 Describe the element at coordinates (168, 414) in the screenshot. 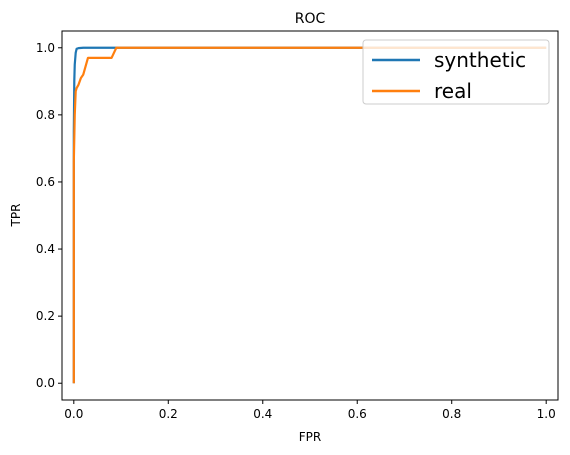

I see `x-tick-label: 0.2` at that location.